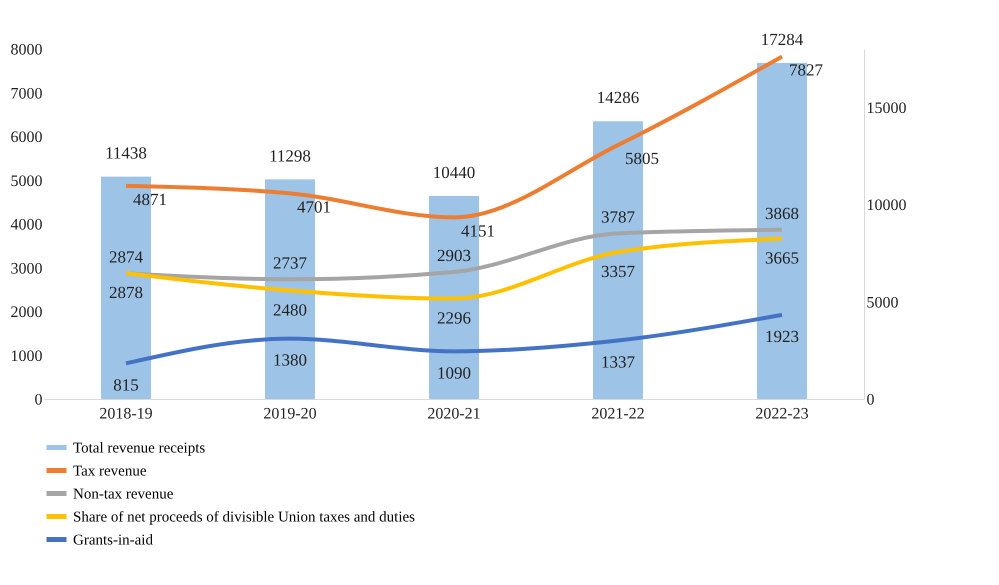  I want to click on legend-label: Grants-in-aid, so click(113, 540).